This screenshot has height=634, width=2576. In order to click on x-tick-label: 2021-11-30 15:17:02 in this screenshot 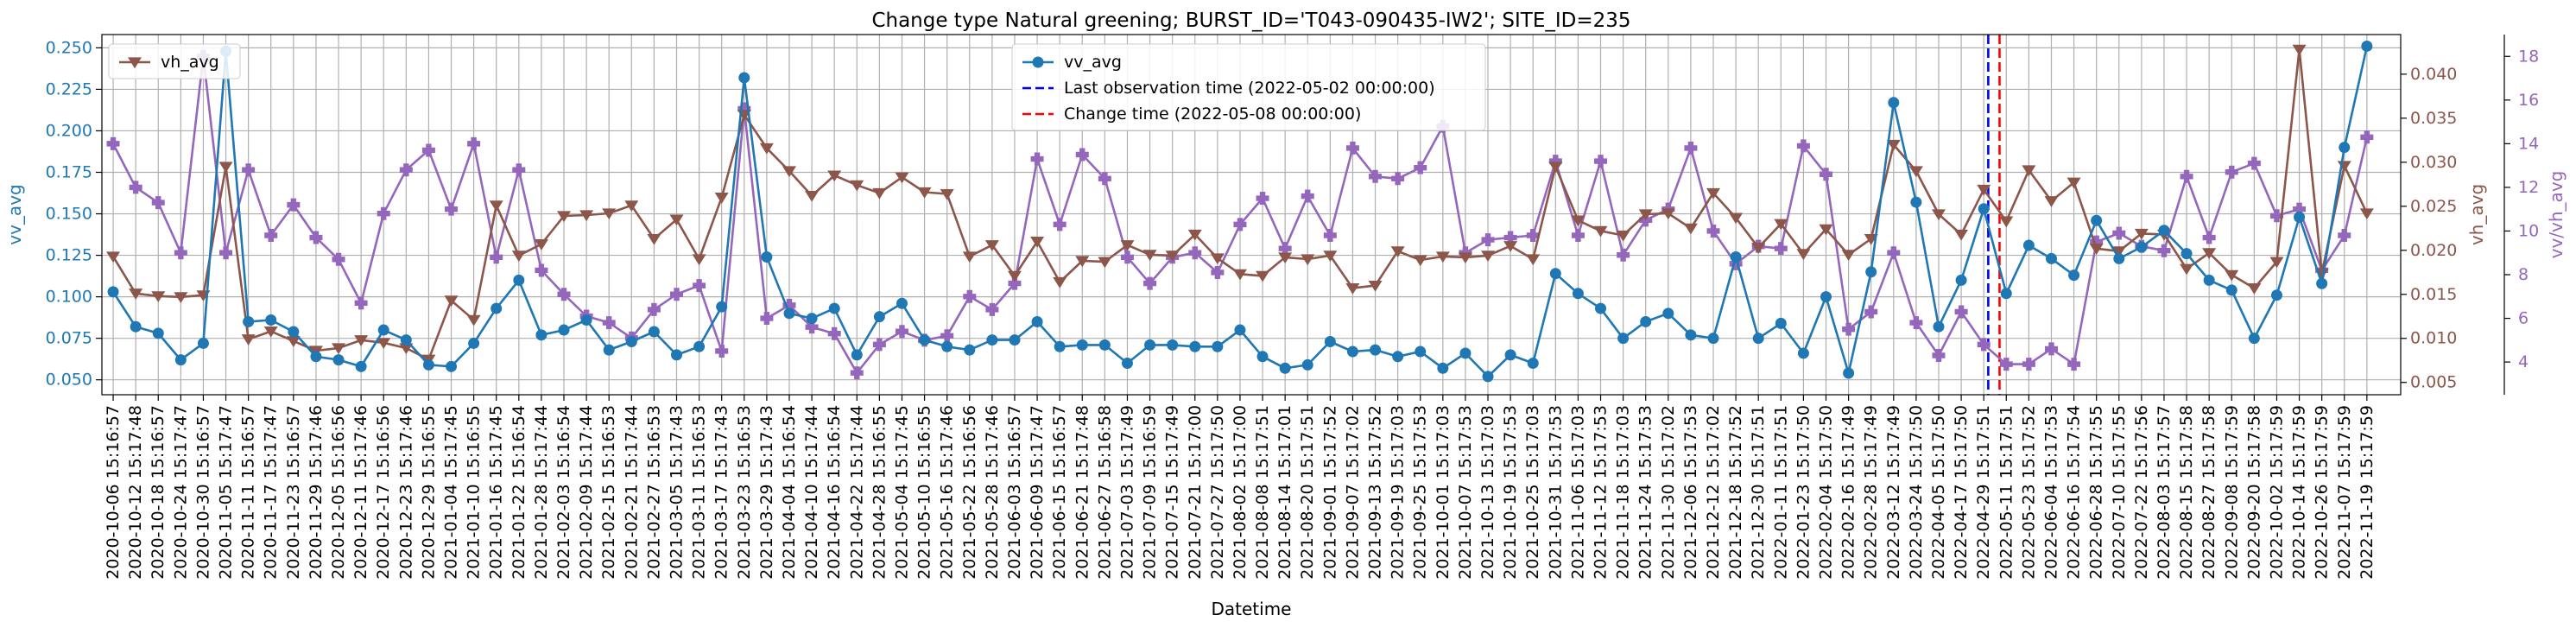, I will do `click(1668, 492)`.